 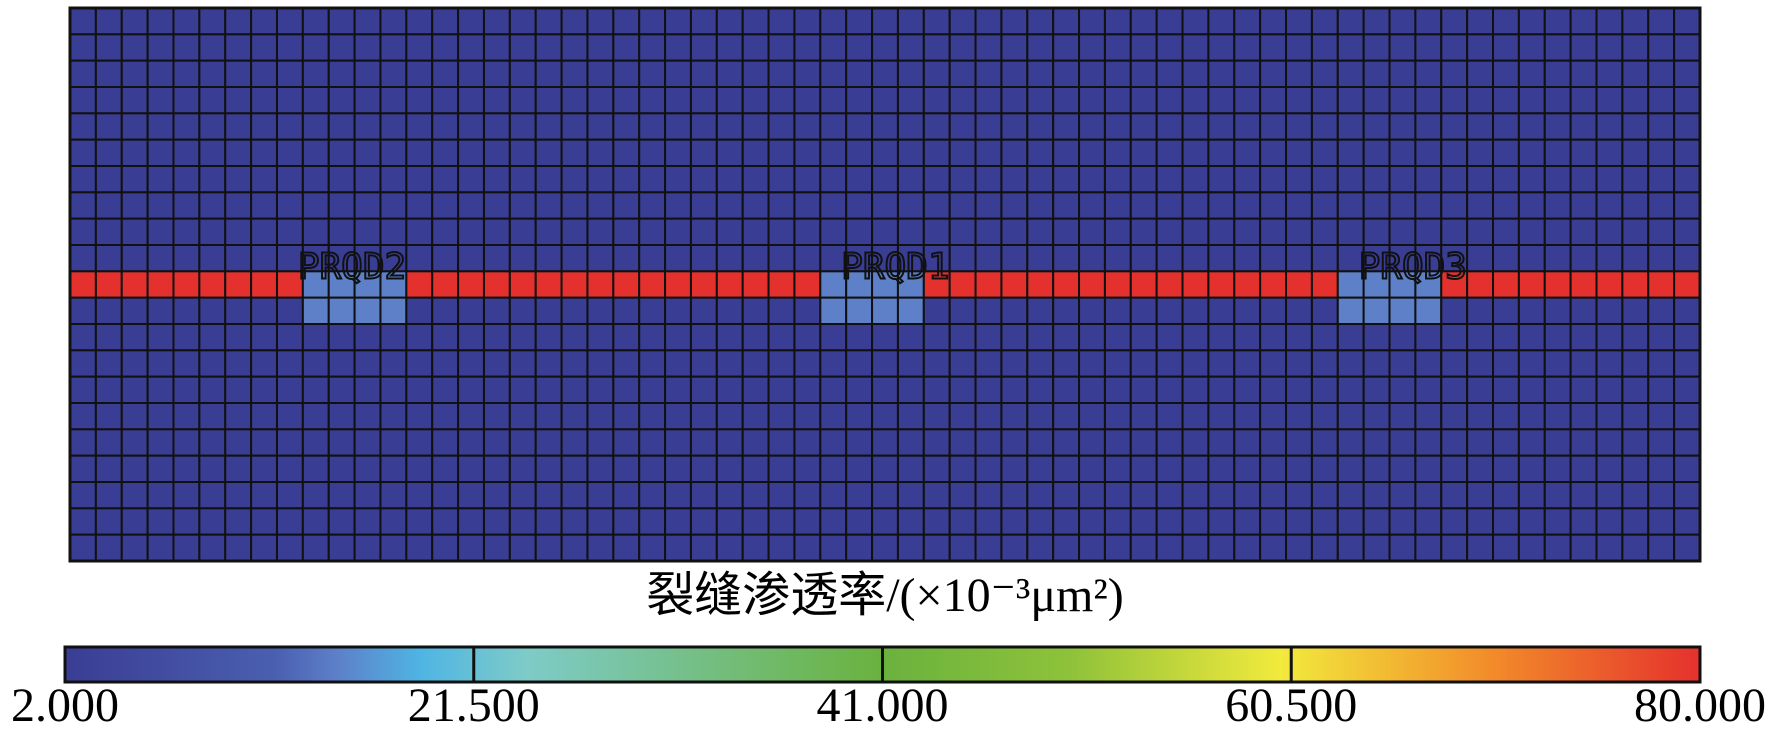 What do you see at coordinates (352, 267) in the screenshot?
I see `well-label: PRQD2` at bounding box center [352, 267].